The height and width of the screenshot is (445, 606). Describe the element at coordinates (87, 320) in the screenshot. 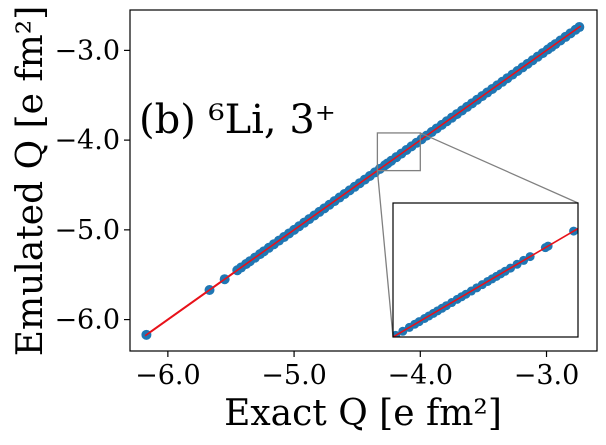

I see `y-tick-label: −6.0` at that location.